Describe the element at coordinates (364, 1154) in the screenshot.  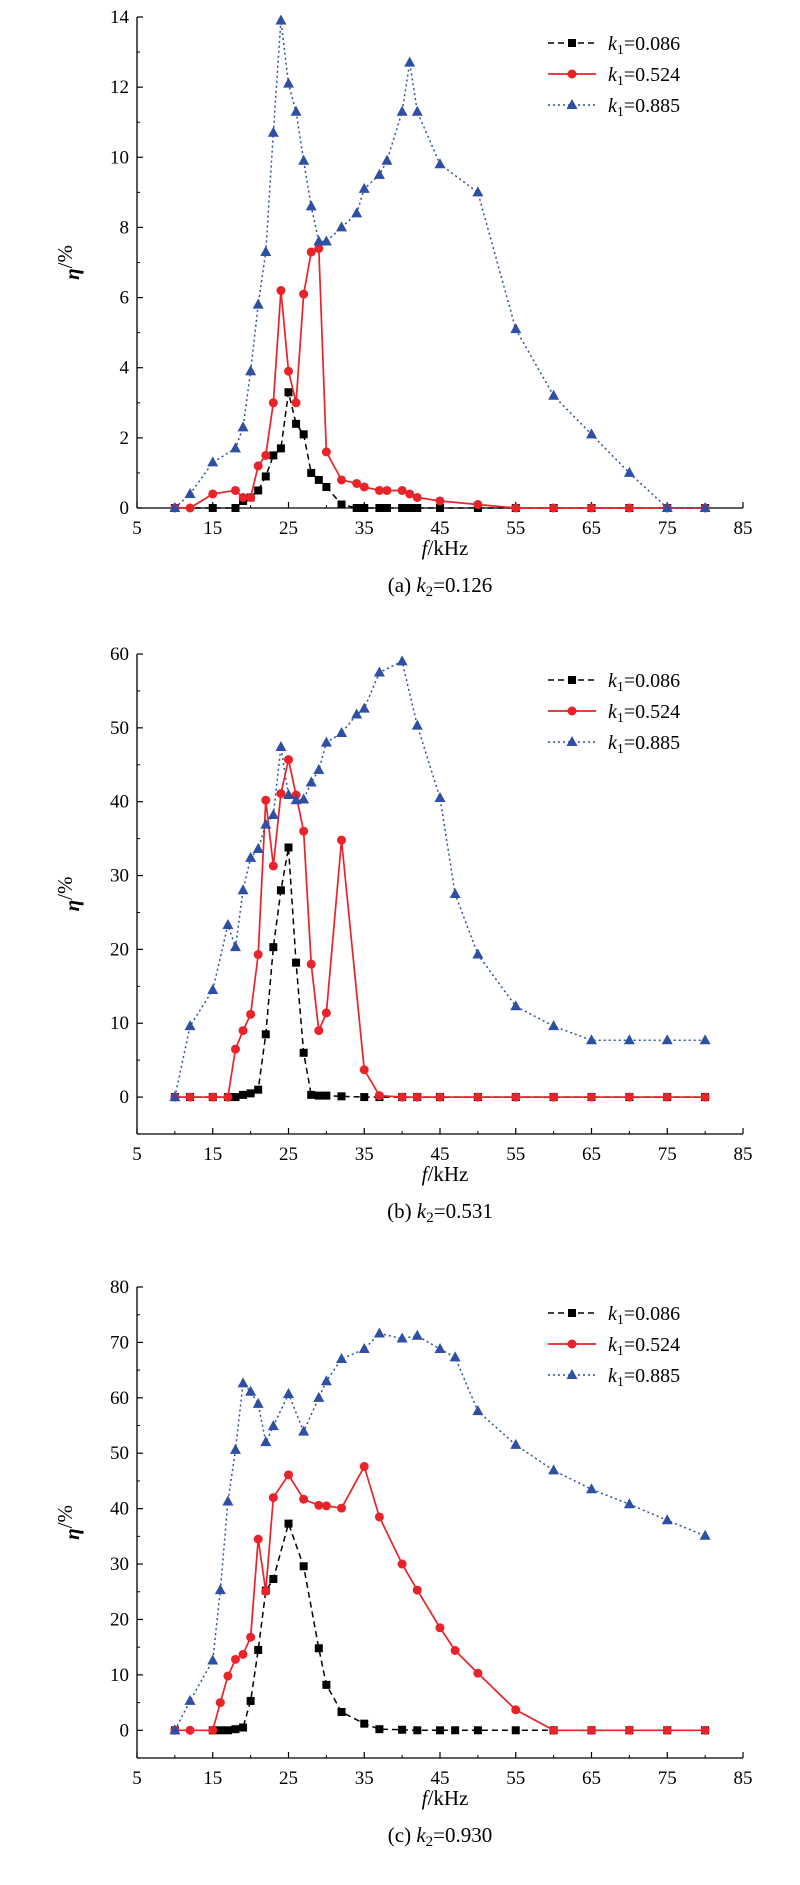
I see `x-tick-label: 35` at that location.